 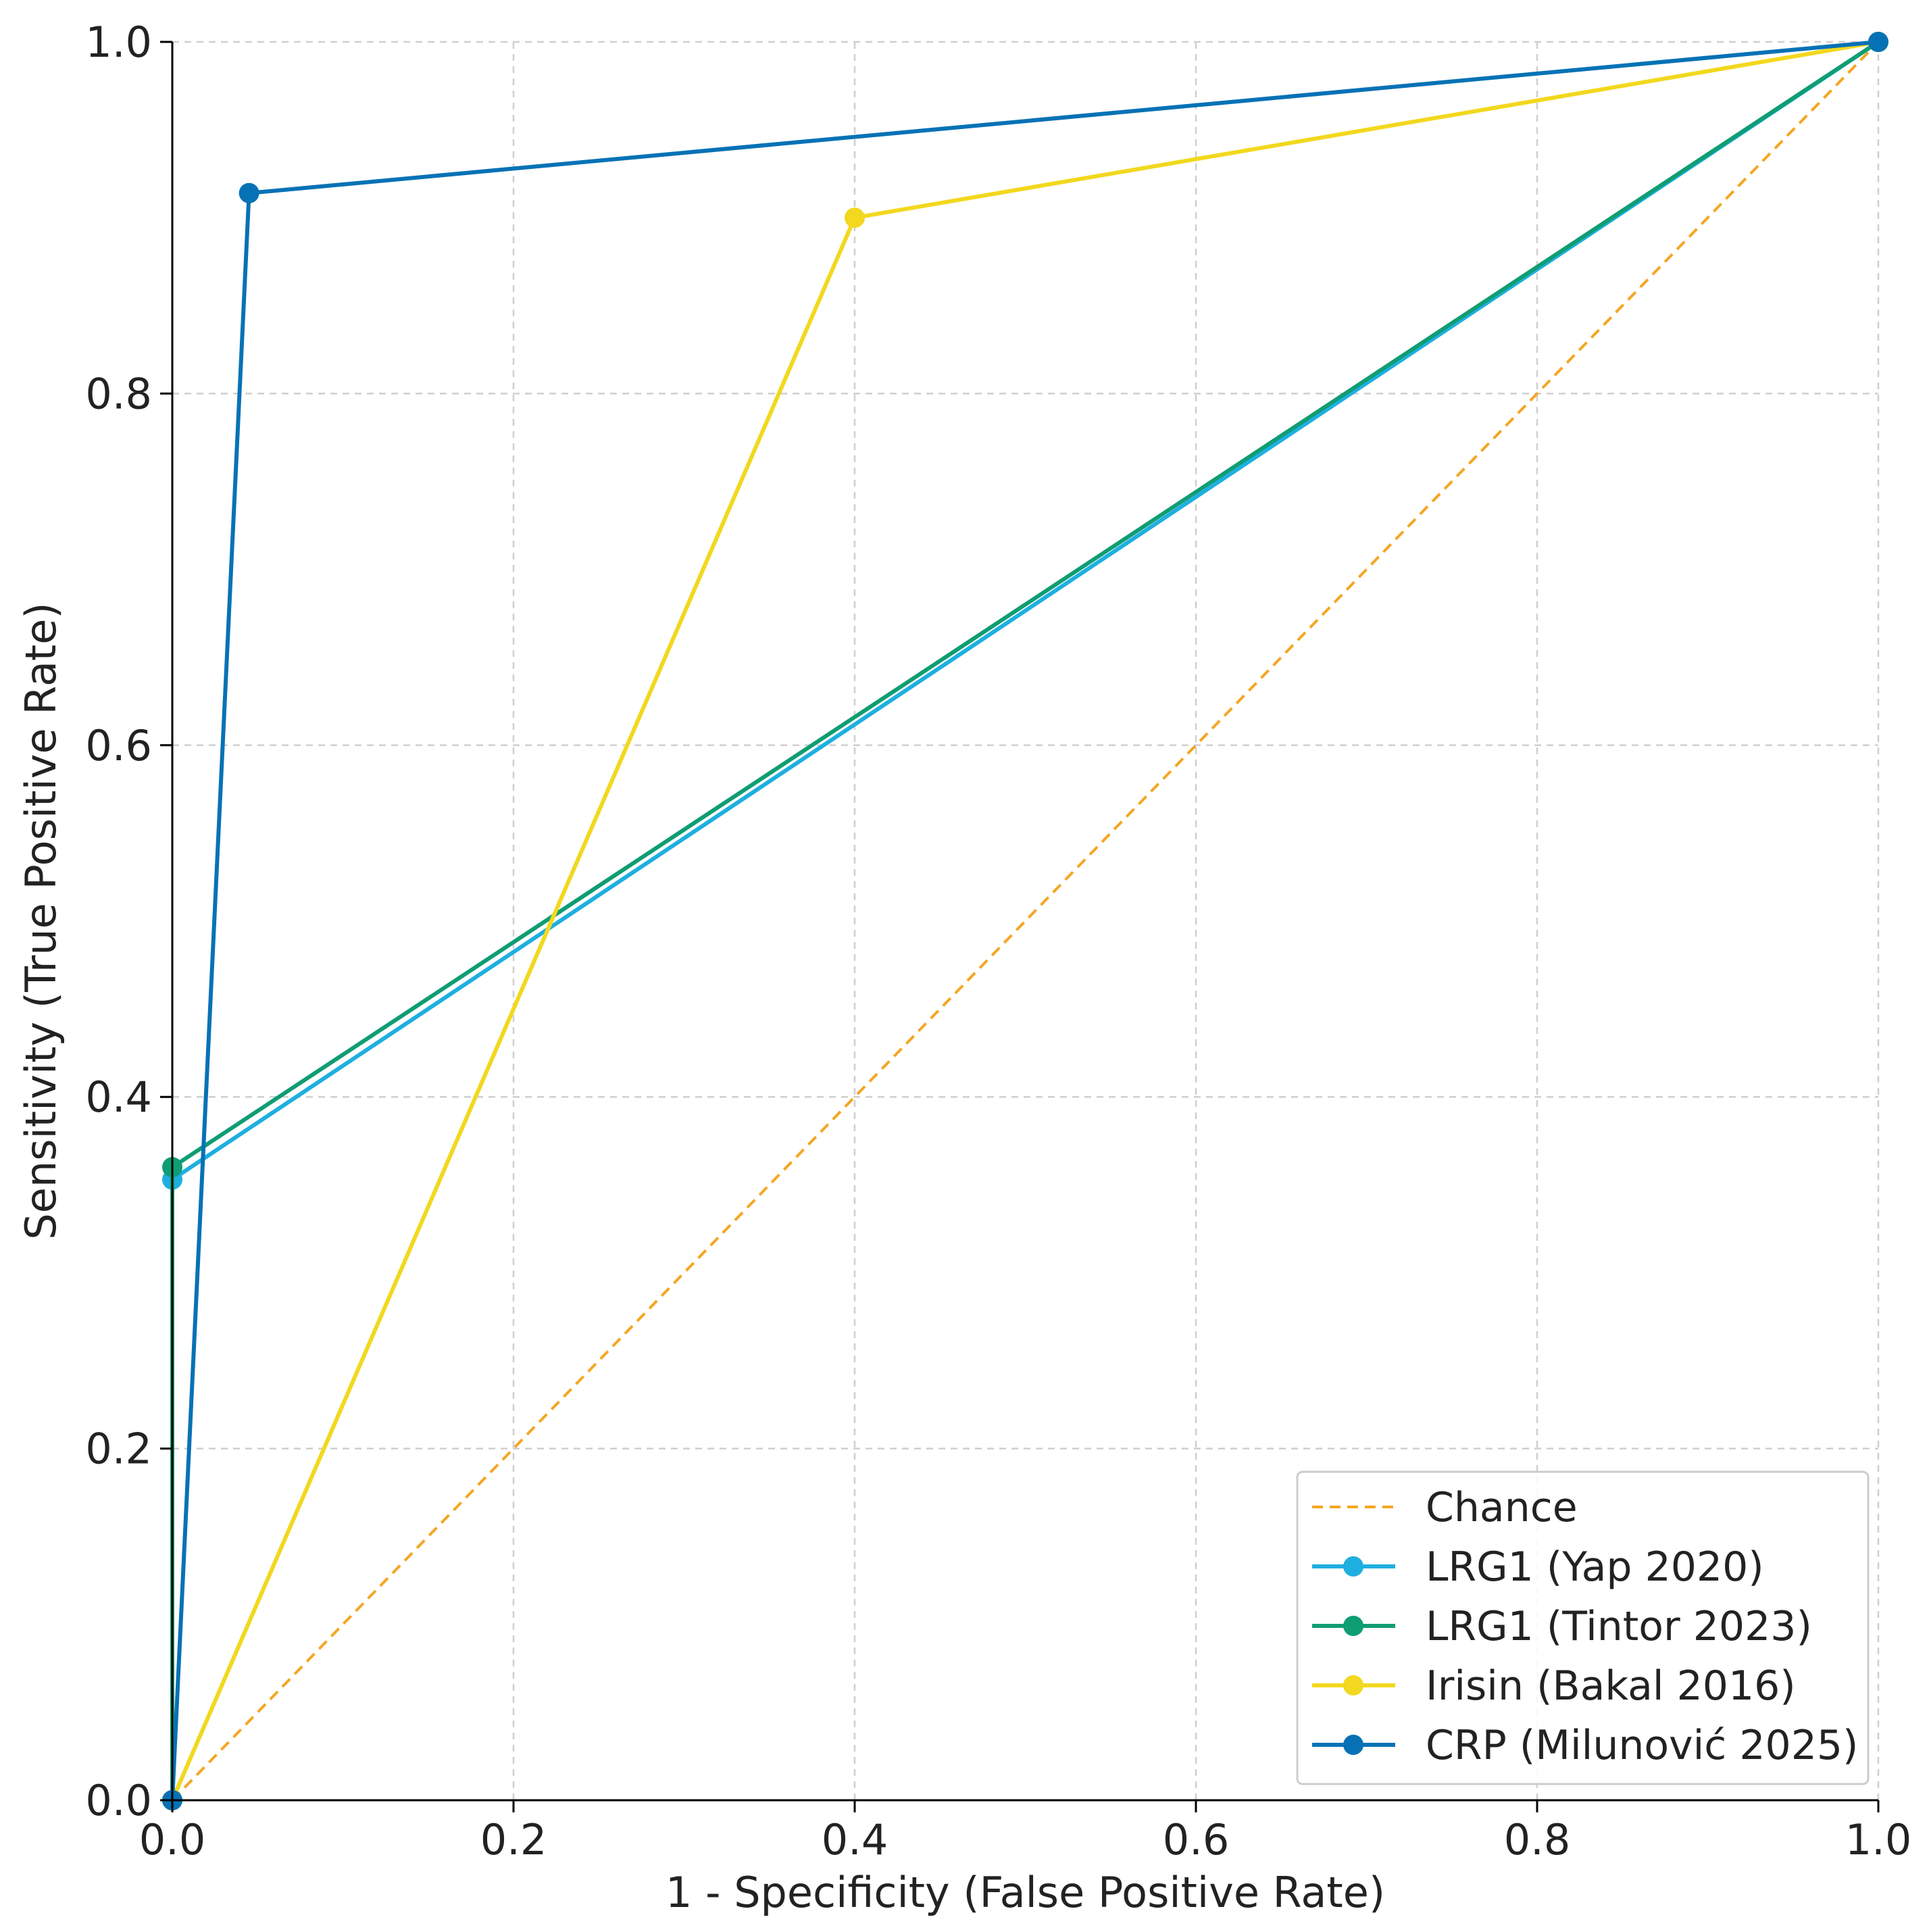 I want to click on y-tick-label: 0.6, so click(x=118, y=745).